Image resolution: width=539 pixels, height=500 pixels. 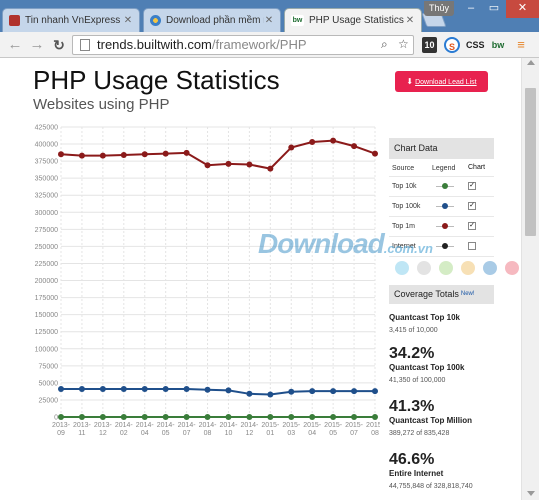 What do you see at coordinates (530, 279) in the screenshot?
I see `vertical-scrollbar` at bounding box center [530, 279].